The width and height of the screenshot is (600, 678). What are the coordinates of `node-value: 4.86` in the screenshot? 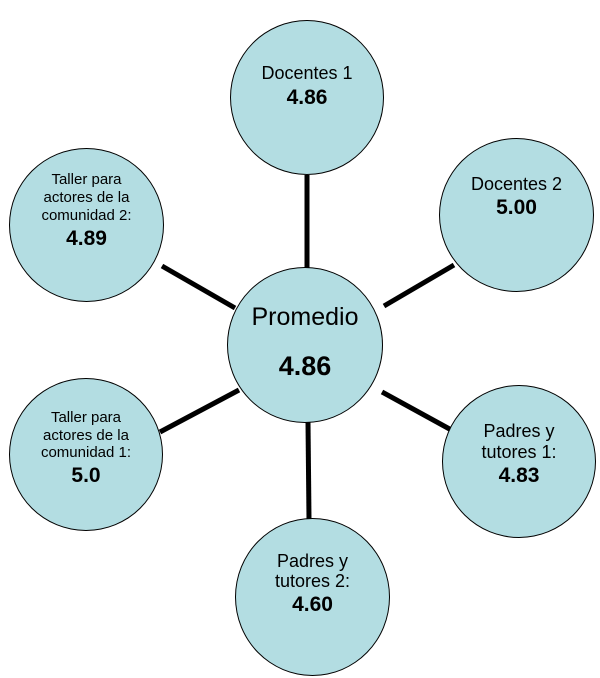 It's located at (307, 97).